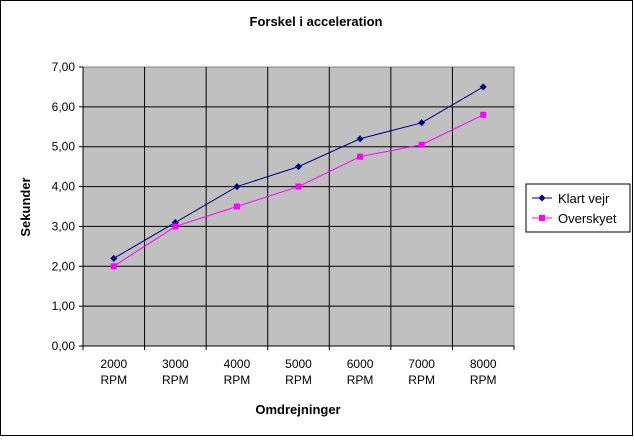  What do you see at coordinates (64, 306) in the screenshot?
I see `y-tick-label: 1,00` at bounding box center [64, 306].